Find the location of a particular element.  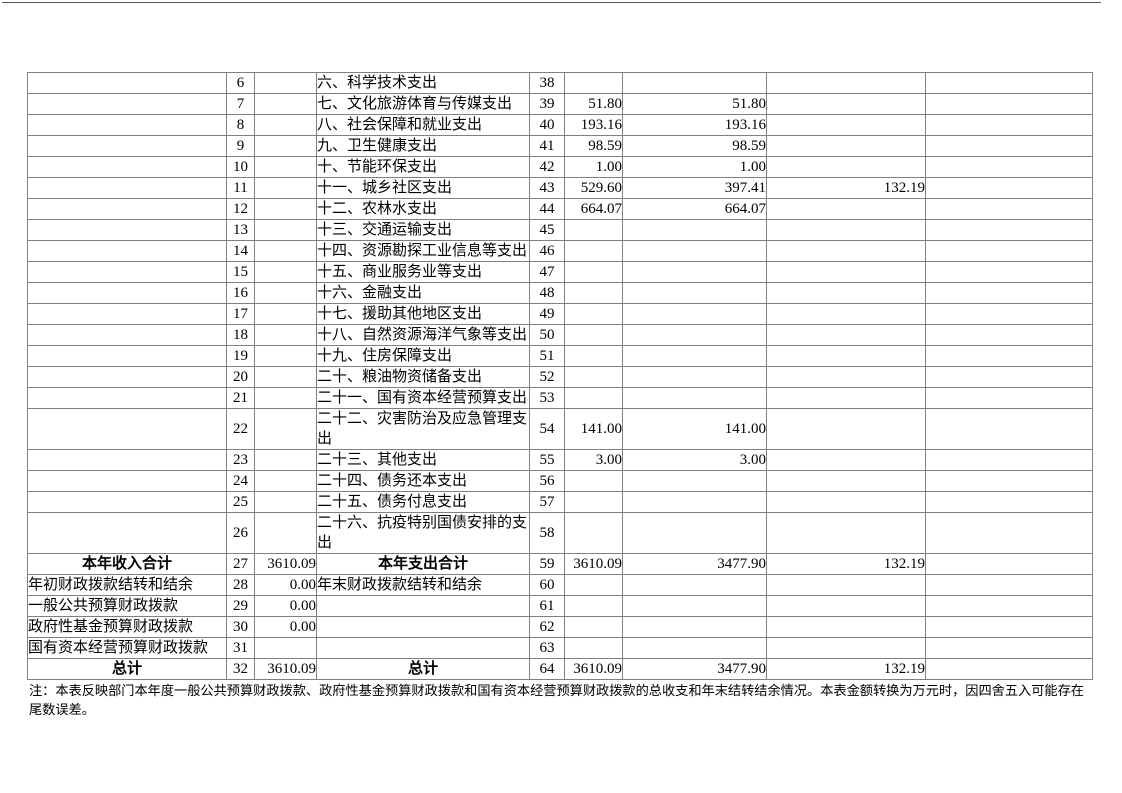

expenditure-line-number-cell: 41 is located at coordinates (547, 146).